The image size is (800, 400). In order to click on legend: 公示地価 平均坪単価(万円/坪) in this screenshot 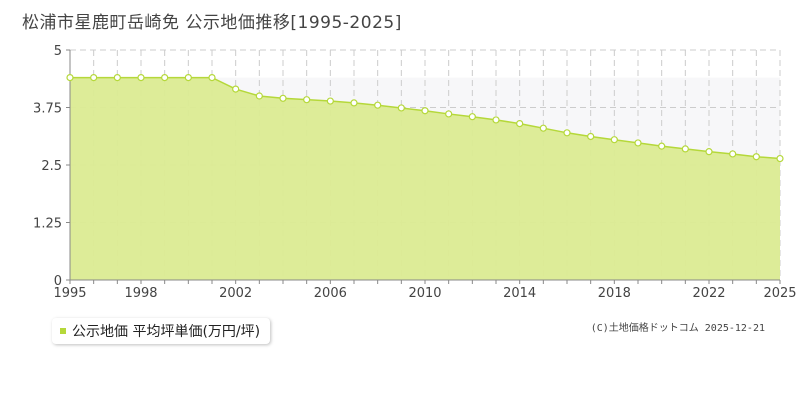, I will do `click(161, 331)`.